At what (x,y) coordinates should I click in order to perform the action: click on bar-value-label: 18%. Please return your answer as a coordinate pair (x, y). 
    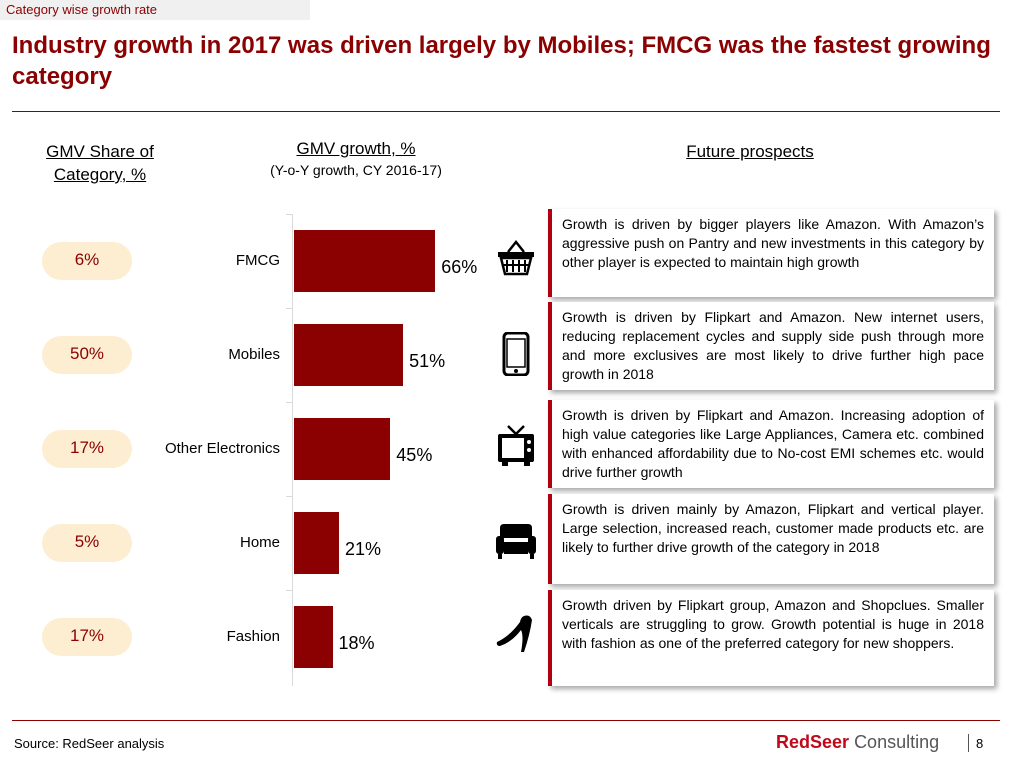
    Looking at the image, I should click on (356, 643).